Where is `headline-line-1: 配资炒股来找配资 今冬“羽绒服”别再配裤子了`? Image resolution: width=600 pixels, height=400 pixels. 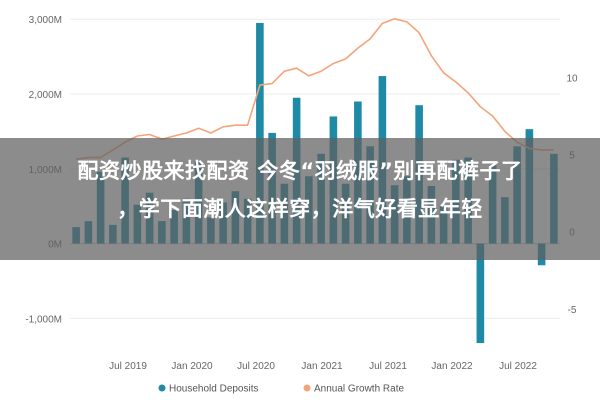 headline-line-1: 配资炒股来找配资 今冬“羽绒服”别再配裤子了 is located at coordinates (300, 171).